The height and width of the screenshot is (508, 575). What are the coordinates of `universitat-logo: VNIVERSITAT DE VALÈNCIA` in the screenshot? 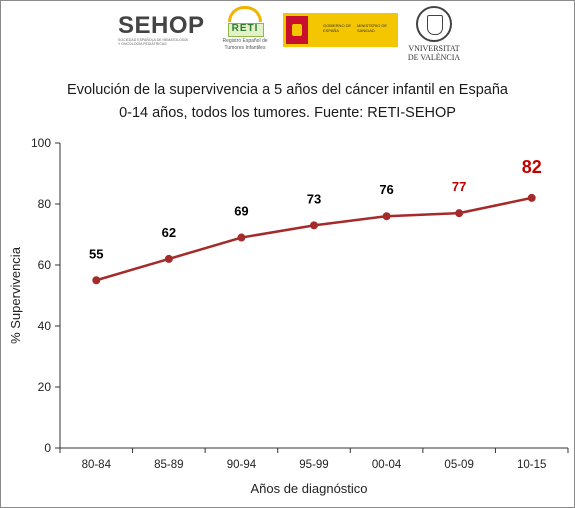 It's located at (433, 34).